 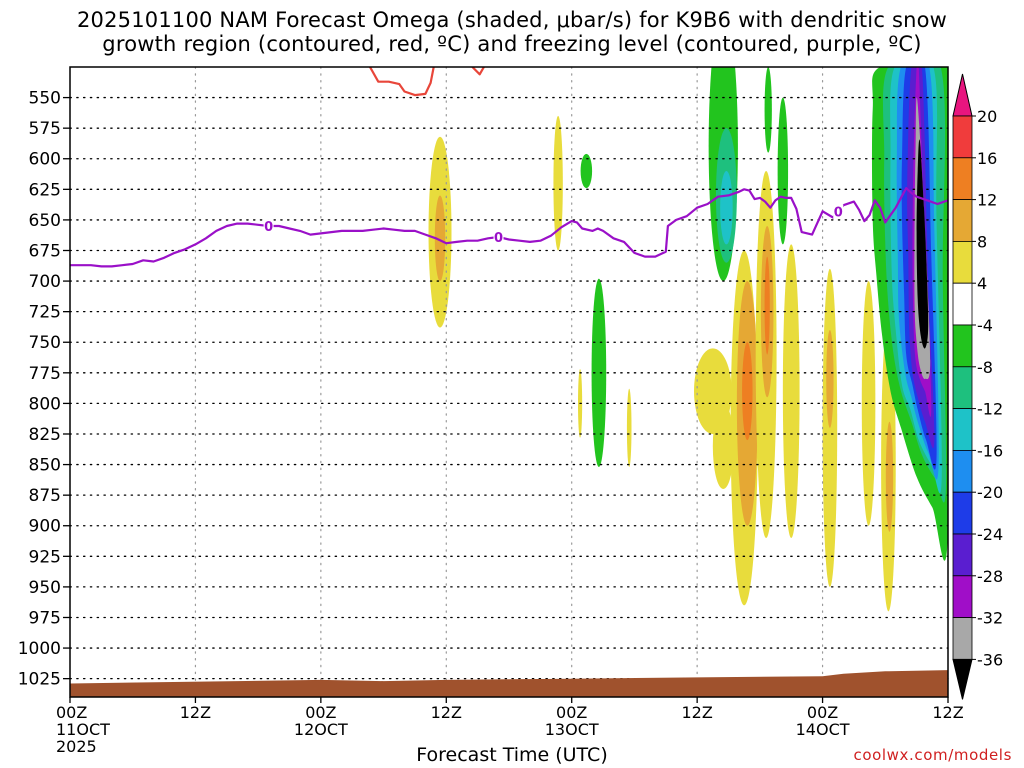 I want to click on x-tick-label: 14OCT, so click(x=823, y=729).